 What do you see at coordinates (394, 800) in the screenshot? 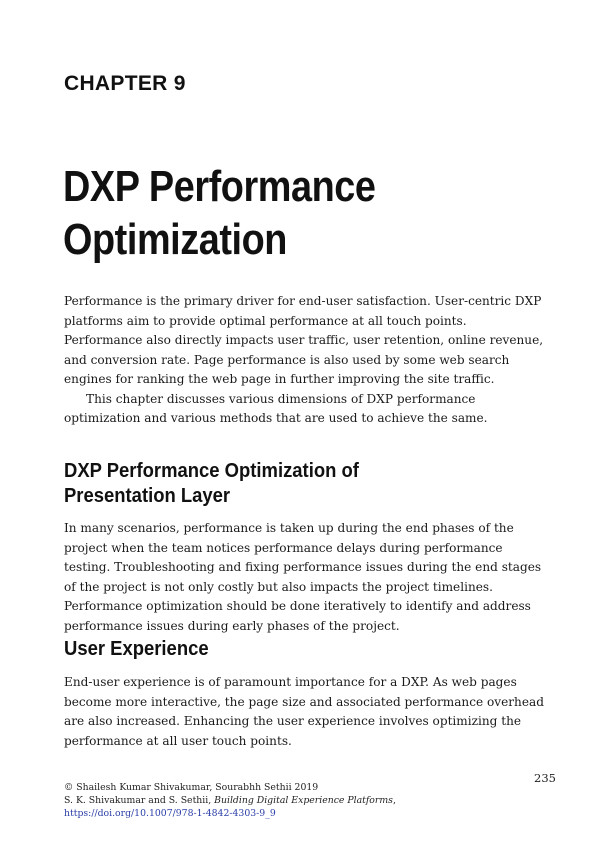
I see `citation-end: ,` at bounding box center [394, 800].